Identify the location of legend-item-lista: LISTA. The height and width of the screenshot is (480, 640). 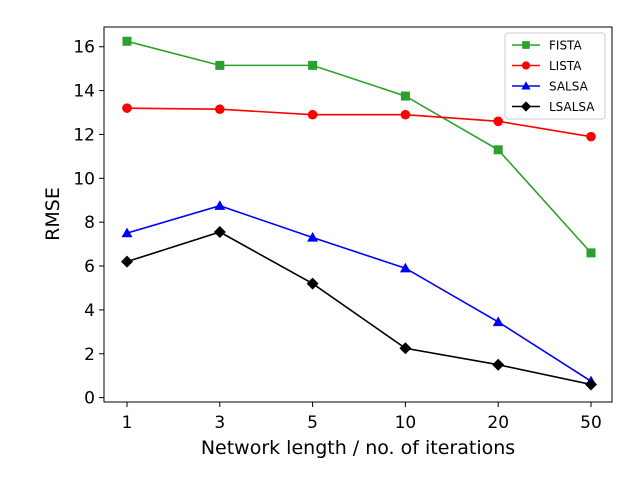
(547, 66).